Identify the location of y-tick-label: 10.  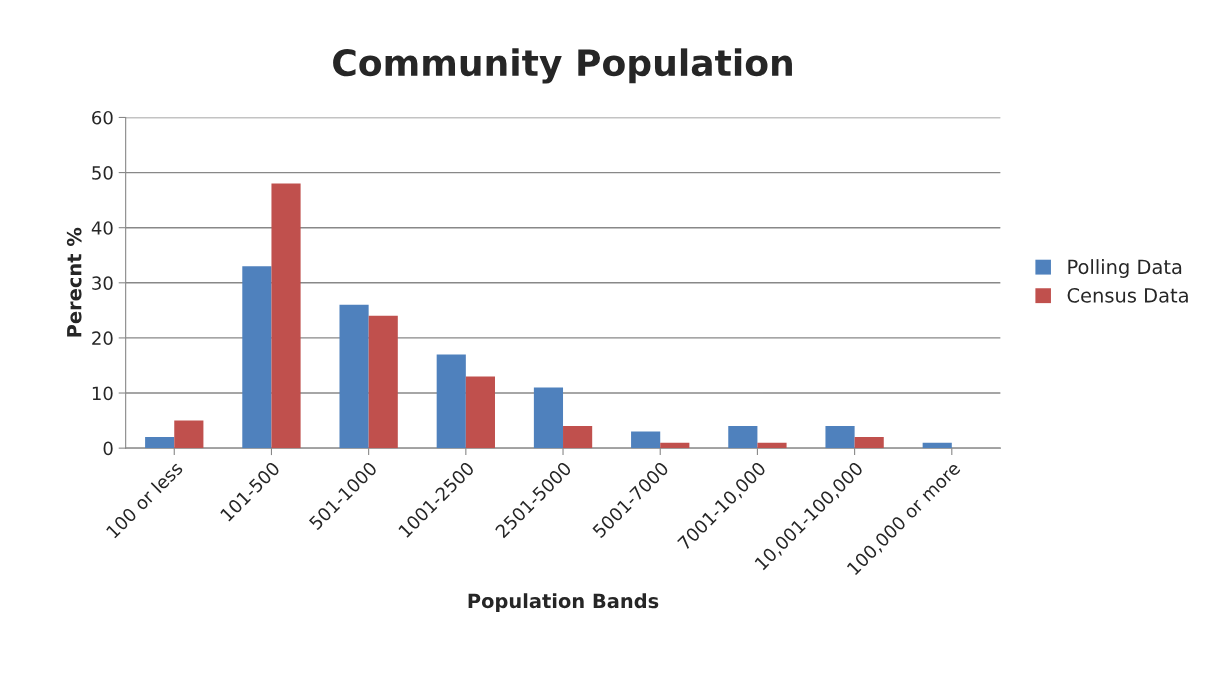
(102, 393).